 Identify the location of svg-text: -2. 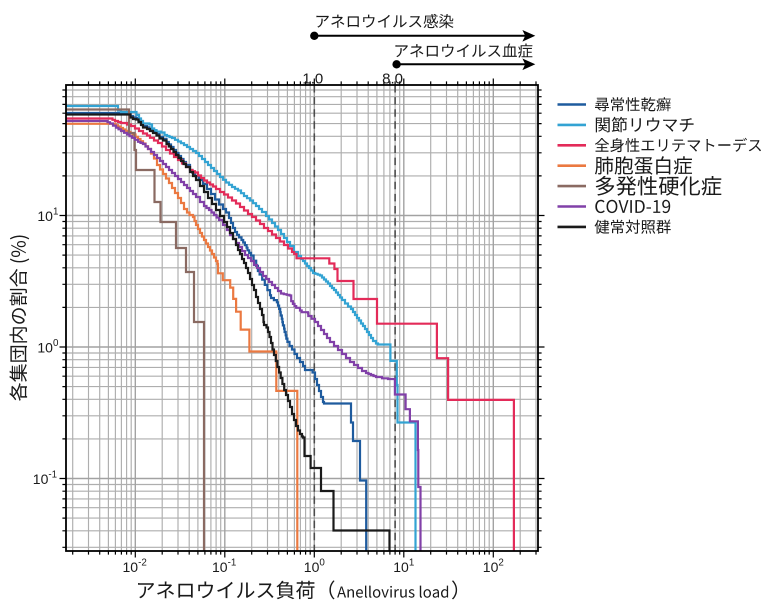
(142, 562).